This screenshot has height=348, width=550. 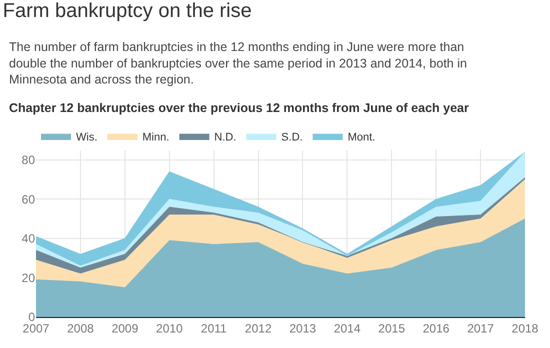 I want to click on legend-label: Wis., so click(x=87, y=137).